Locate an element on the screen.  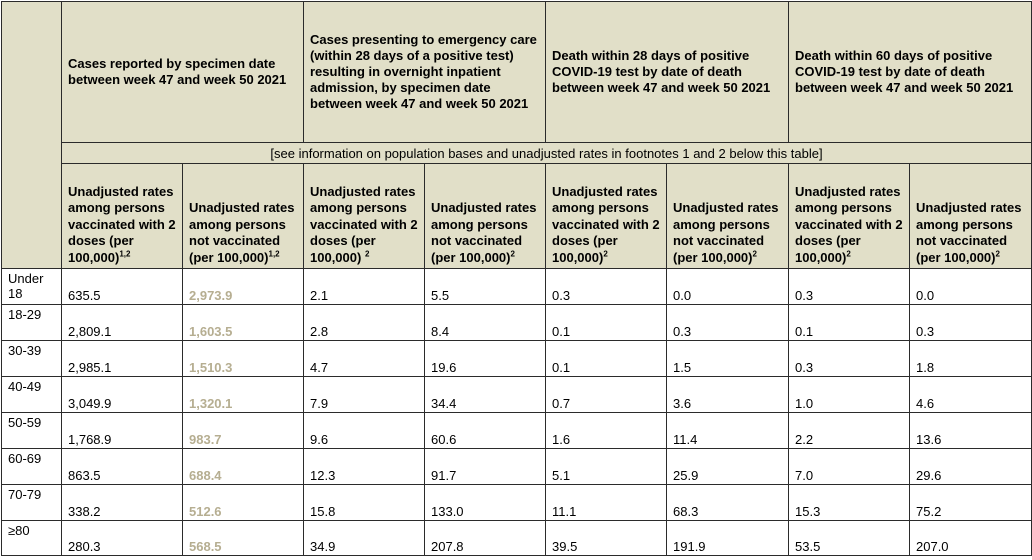
table-row: 40-49 3,049.9 1,320.1 7.9 34.4 0.7 3.6 1.0 4.6 is located at coordinates (516, 394).